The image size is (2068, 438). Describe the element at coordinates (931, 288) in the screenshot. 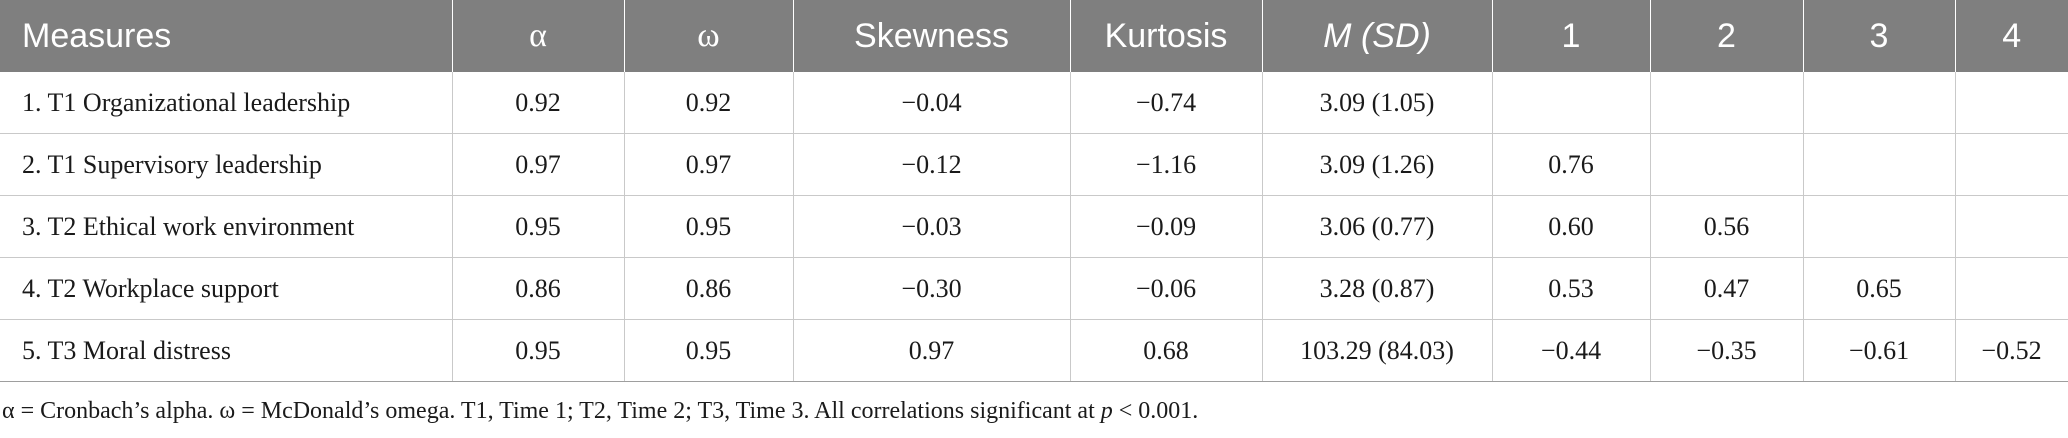

I see `cell-skewness: −0.30` at that location.